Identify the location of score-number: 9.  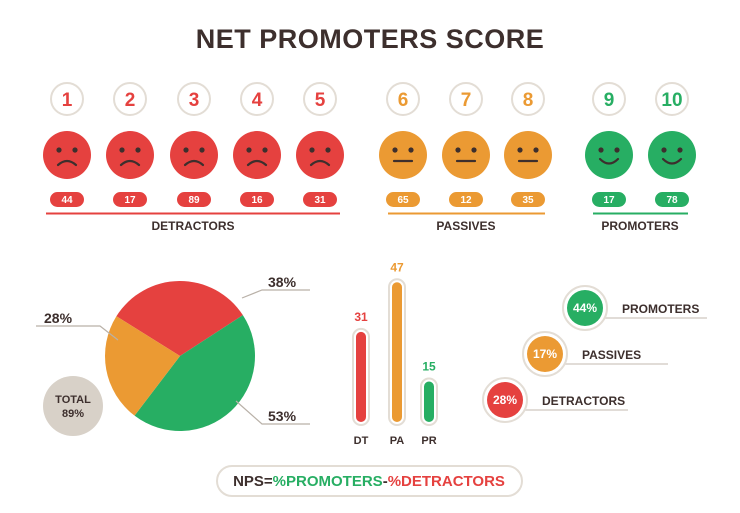
(609, 100).